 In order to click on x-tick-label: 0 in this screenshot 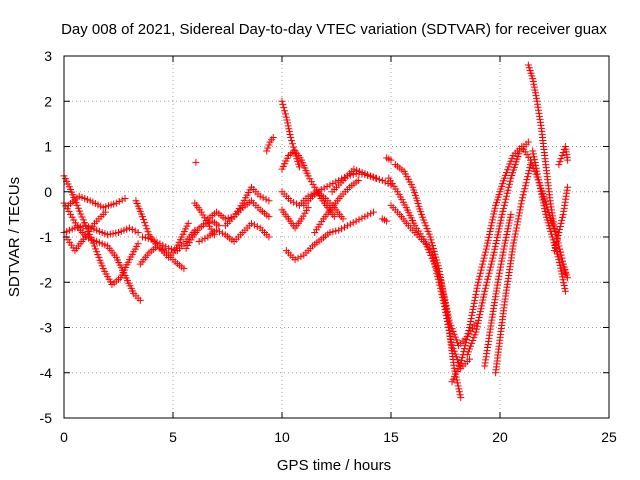, I will do `click(64, 437)`.